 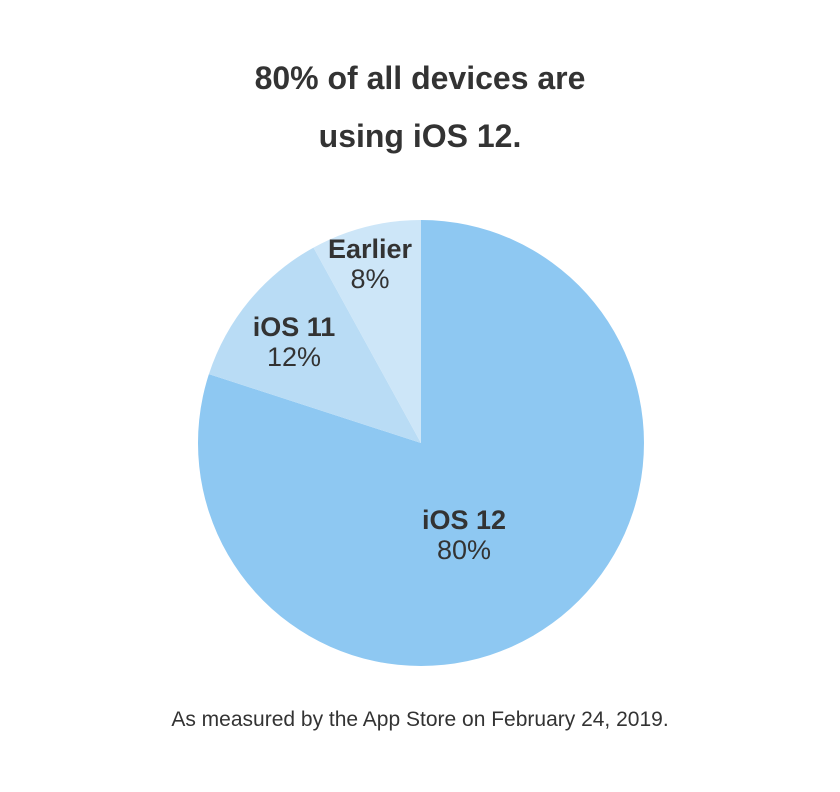 I want to click on slice-ios11, so click(x=314, y=345).